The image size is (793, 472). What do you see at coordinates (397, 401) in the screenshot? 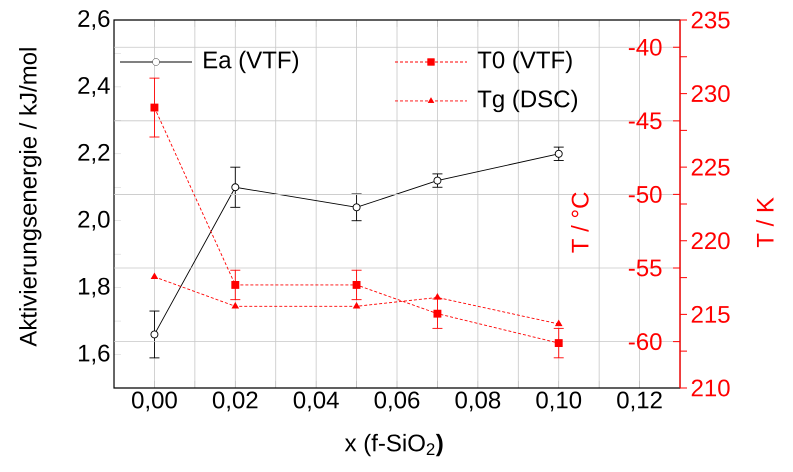
I see `x-tick-label: 0,06` at bounding box center [397, 401].